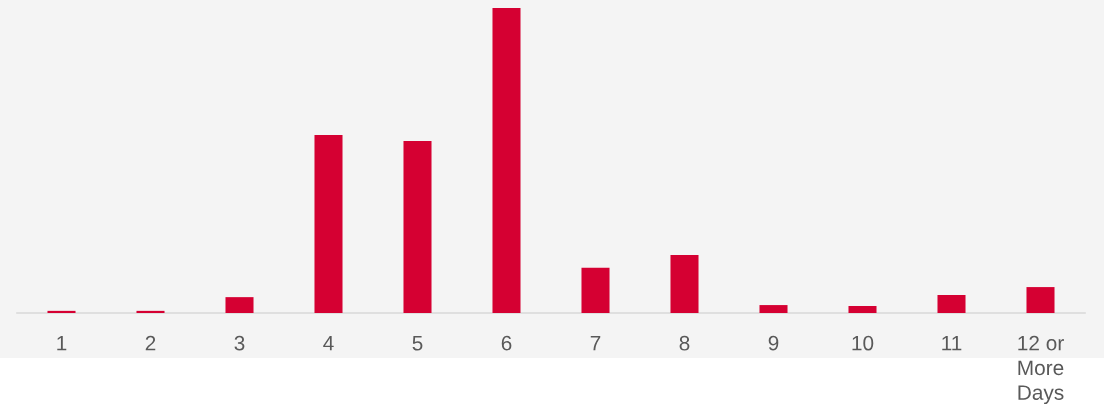 This screenshot has height=408, width=1104. Describe the element at coordinates (239, 343) in the screenshot. I see `x-tick-label: 3` at that location.